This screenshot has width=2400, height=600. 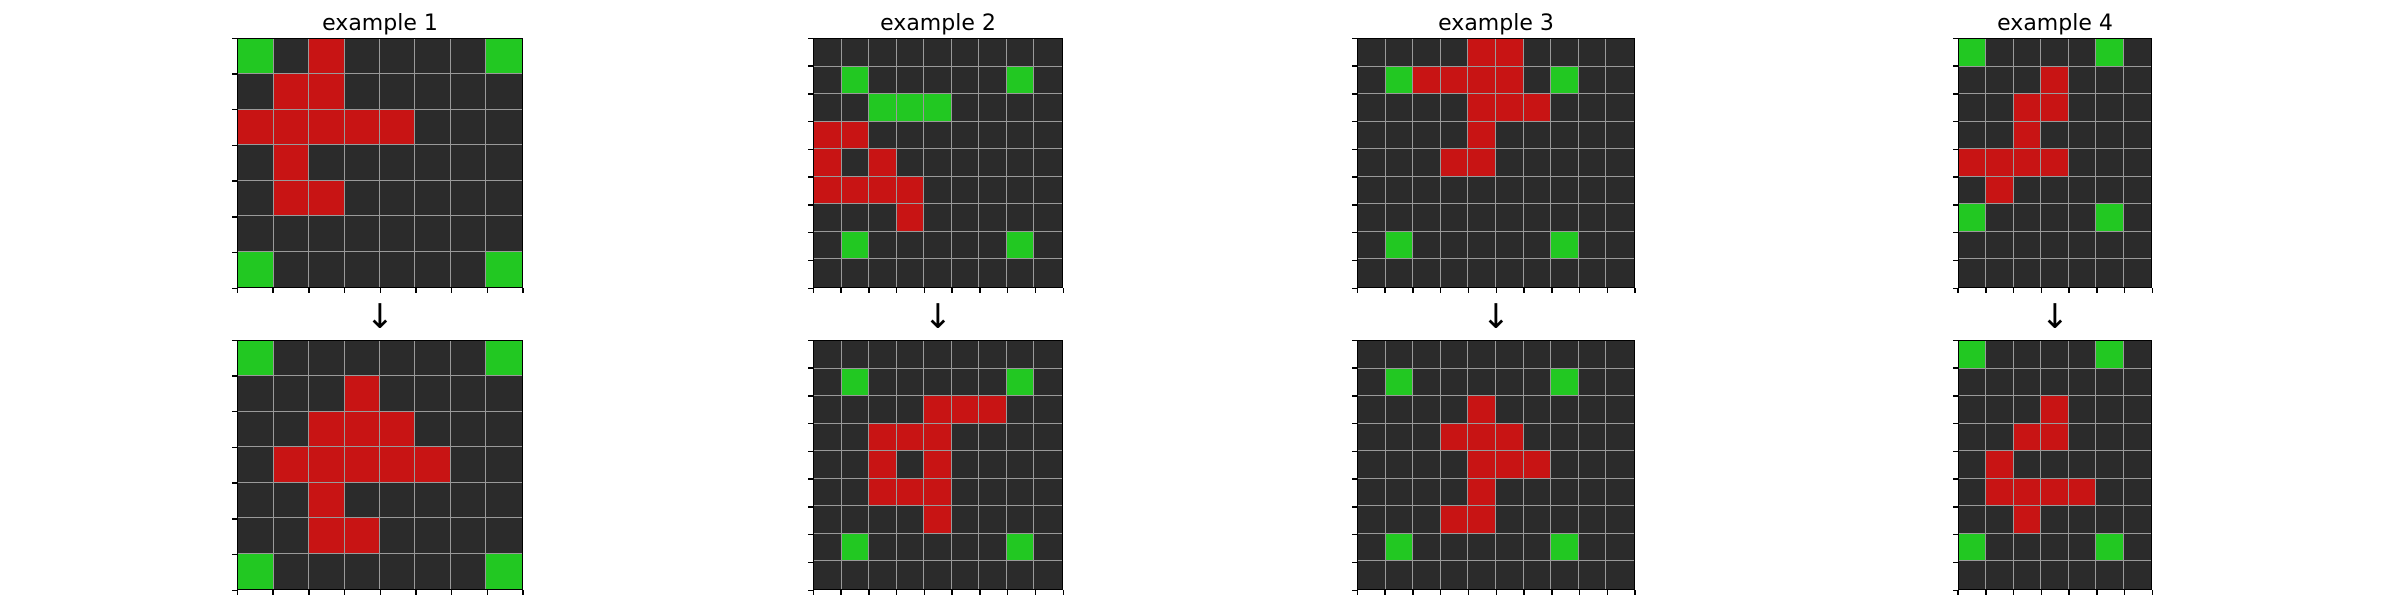 What do you see at coordinates (380, 465) in the screenshot?
I see `output-grid` at bounding box center [380, 465].